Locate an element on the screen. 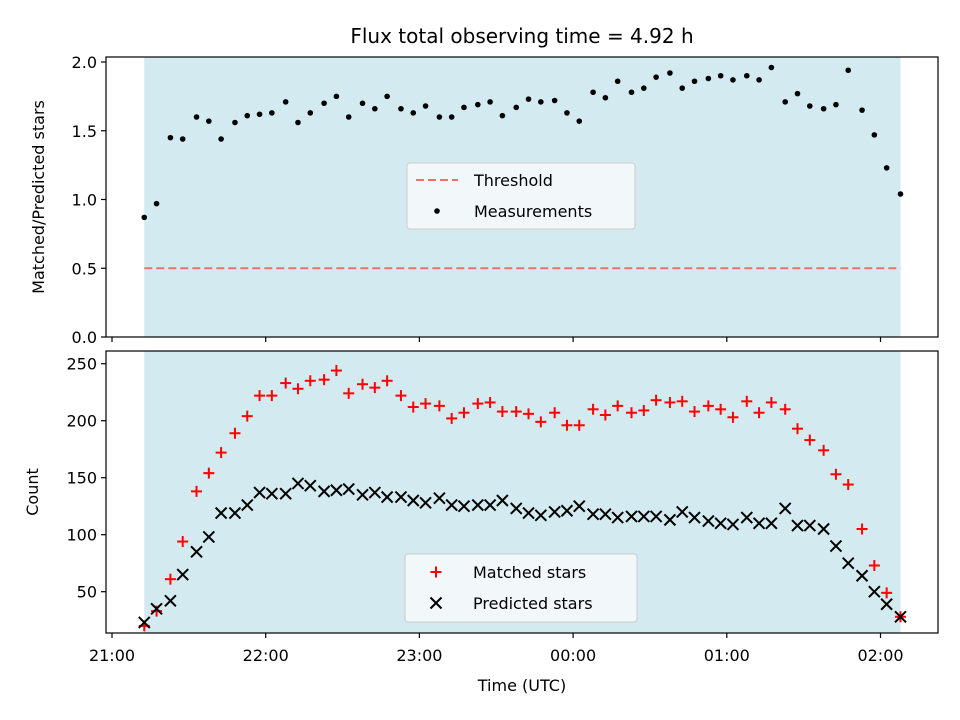  x-tick-label: 00:00 is located at coordinates (573, 655).